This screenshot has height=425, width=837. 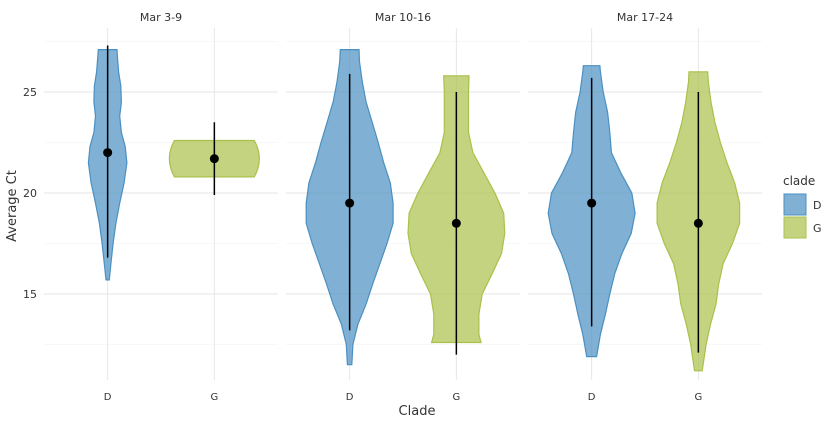 What do you see at coordinates (795, 227) in the screenshot?
I see `legend-swatch-G` at bounding box center [795, 227].